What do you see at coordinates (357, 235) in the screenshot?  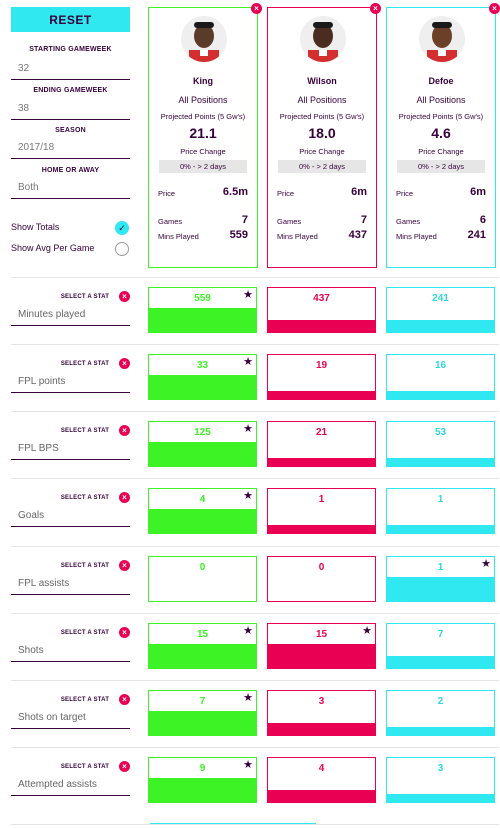 I see `mins-played-value: 437` at bounding box center [357, 235].